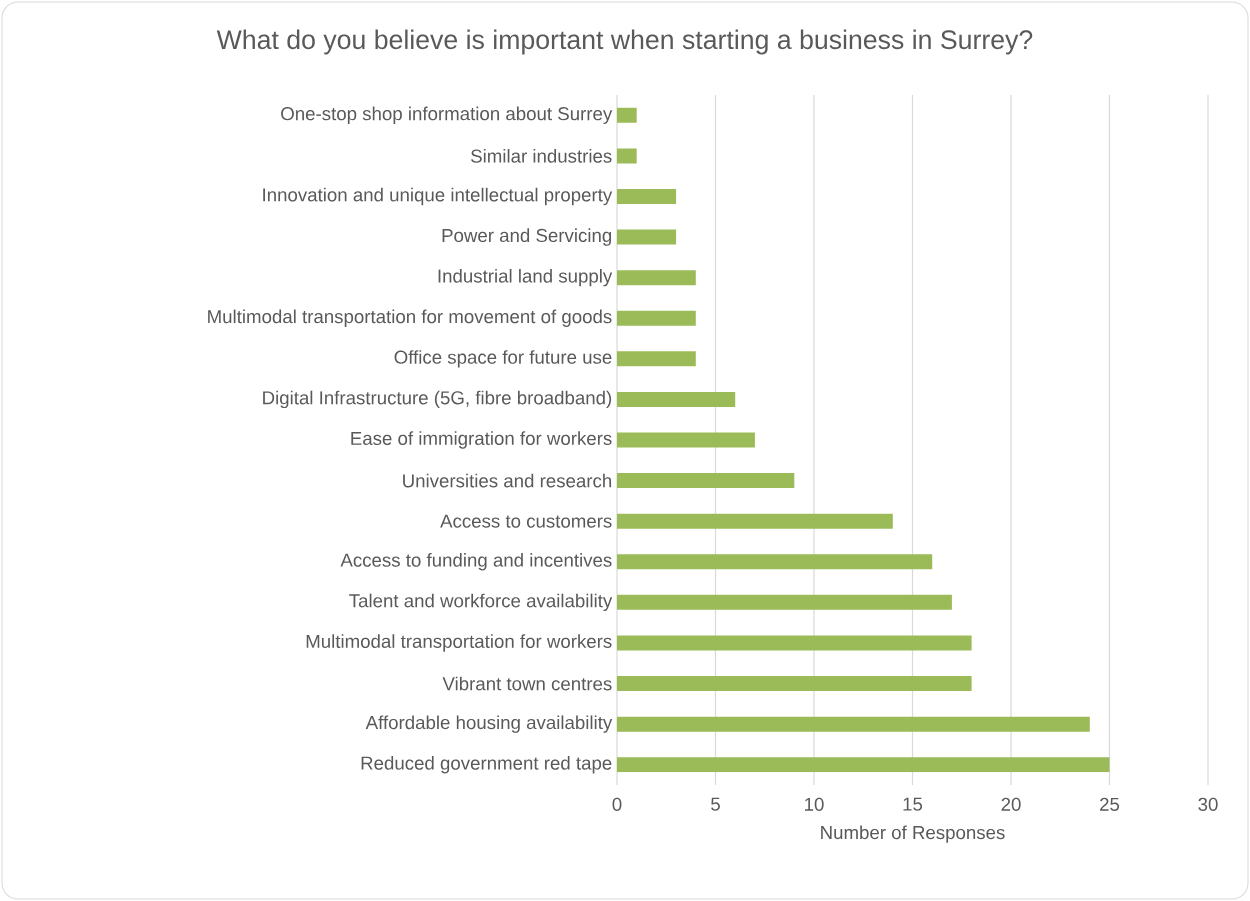 This screenshot has height=901, width=1250. Describe the element at coordinates (913, 834) in the screenshot. I see `x-axis-title: Number of Responses` at that location.